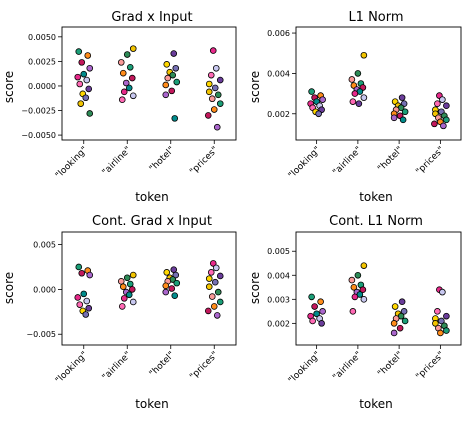 This screenshot has width=474, height=421. Describe the element at coordinates (278, 73) in the screenshot. I see `y-tick-label: 0.004` at that location.